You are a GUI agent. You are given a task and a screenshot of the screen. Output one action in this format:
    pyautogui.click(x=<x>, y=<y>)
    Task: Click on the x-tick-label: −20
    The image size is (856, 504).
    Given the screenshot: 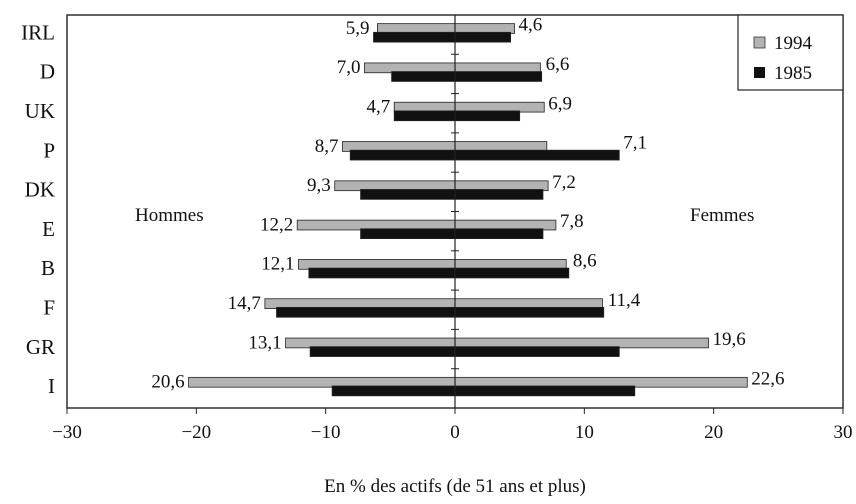 What is the action you would take?
    pyautogui.click(x=196, y=432)
    